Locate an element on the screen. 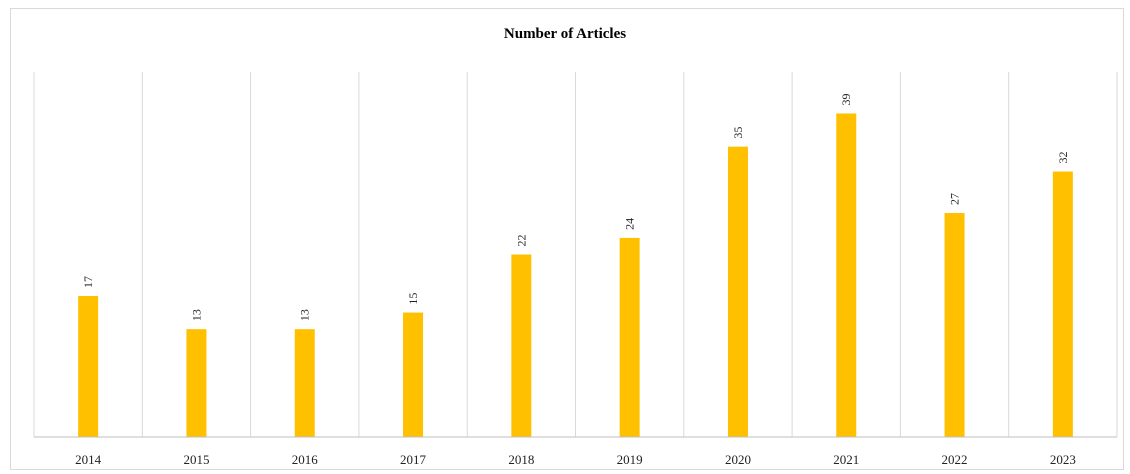 The image size is (1130, 474). chart-title: Number of Articles is located at coordinates (565, 34).